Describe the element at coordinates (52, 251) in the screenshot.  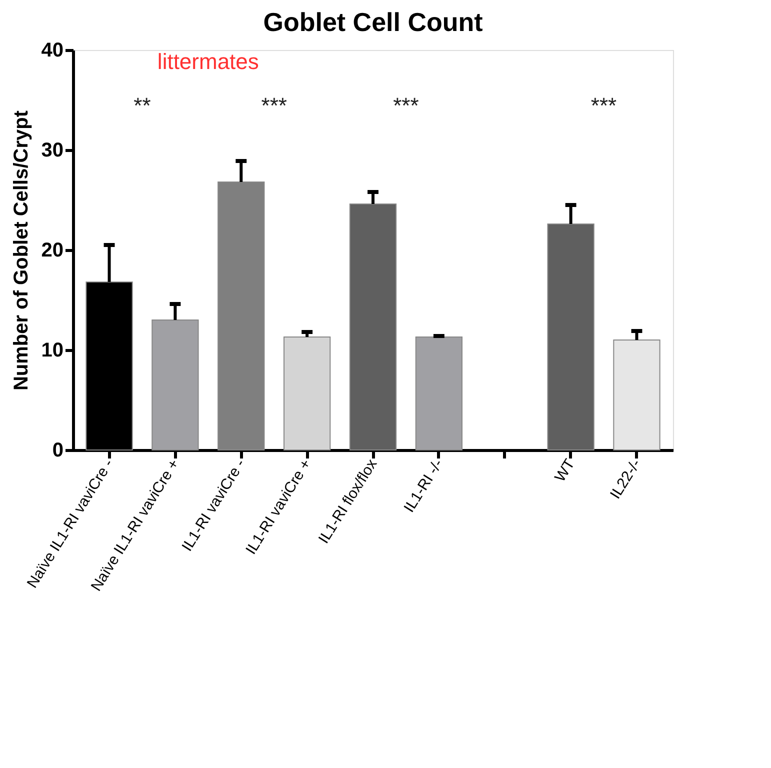
I see `y-tick-label: 20` at that location.